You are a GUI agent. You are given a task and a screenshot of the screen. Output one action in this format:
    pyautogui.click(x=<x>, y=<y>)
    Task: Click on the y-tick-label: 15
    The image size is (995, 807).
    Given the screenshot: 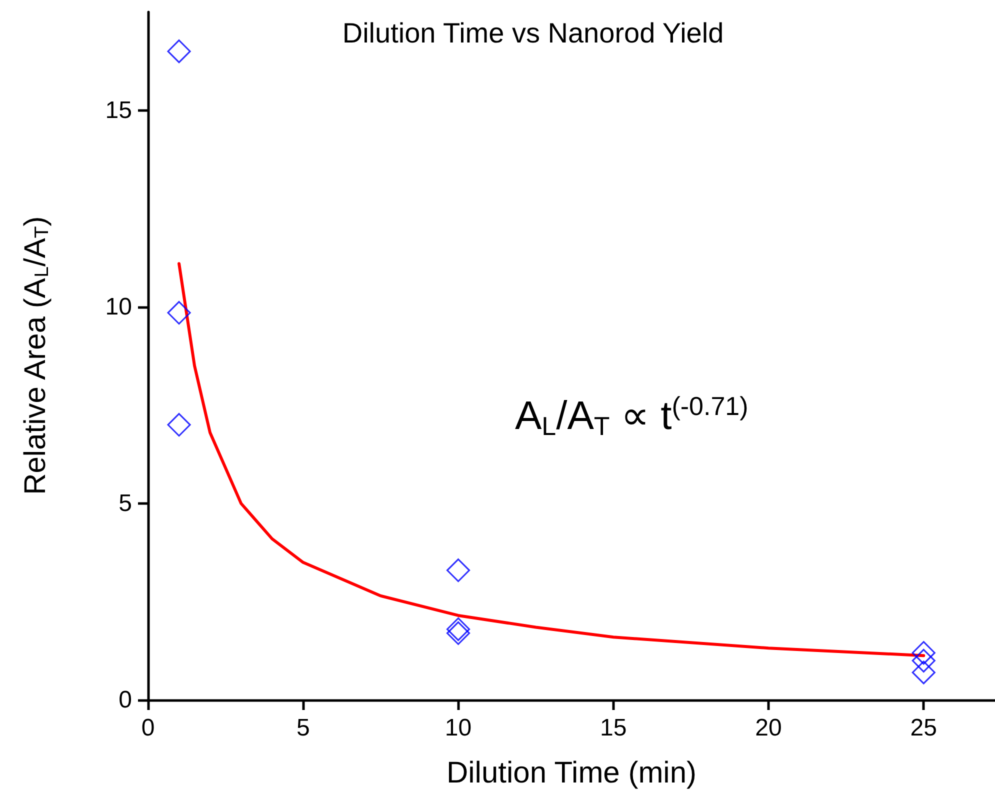 What is the action you would take?
    pyautogui.click(x=118, y=110)
    